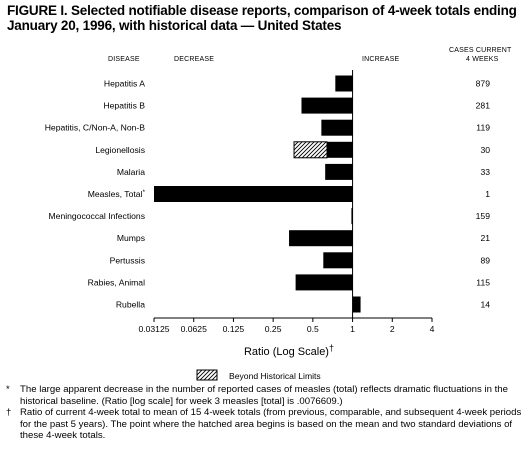 The width and height of the screenshot is (528, 462). What do you see at coordinates (300, 260) in the screenshot?
I see `chart-row: Pertussis 89` at bounding box center [300, 260].